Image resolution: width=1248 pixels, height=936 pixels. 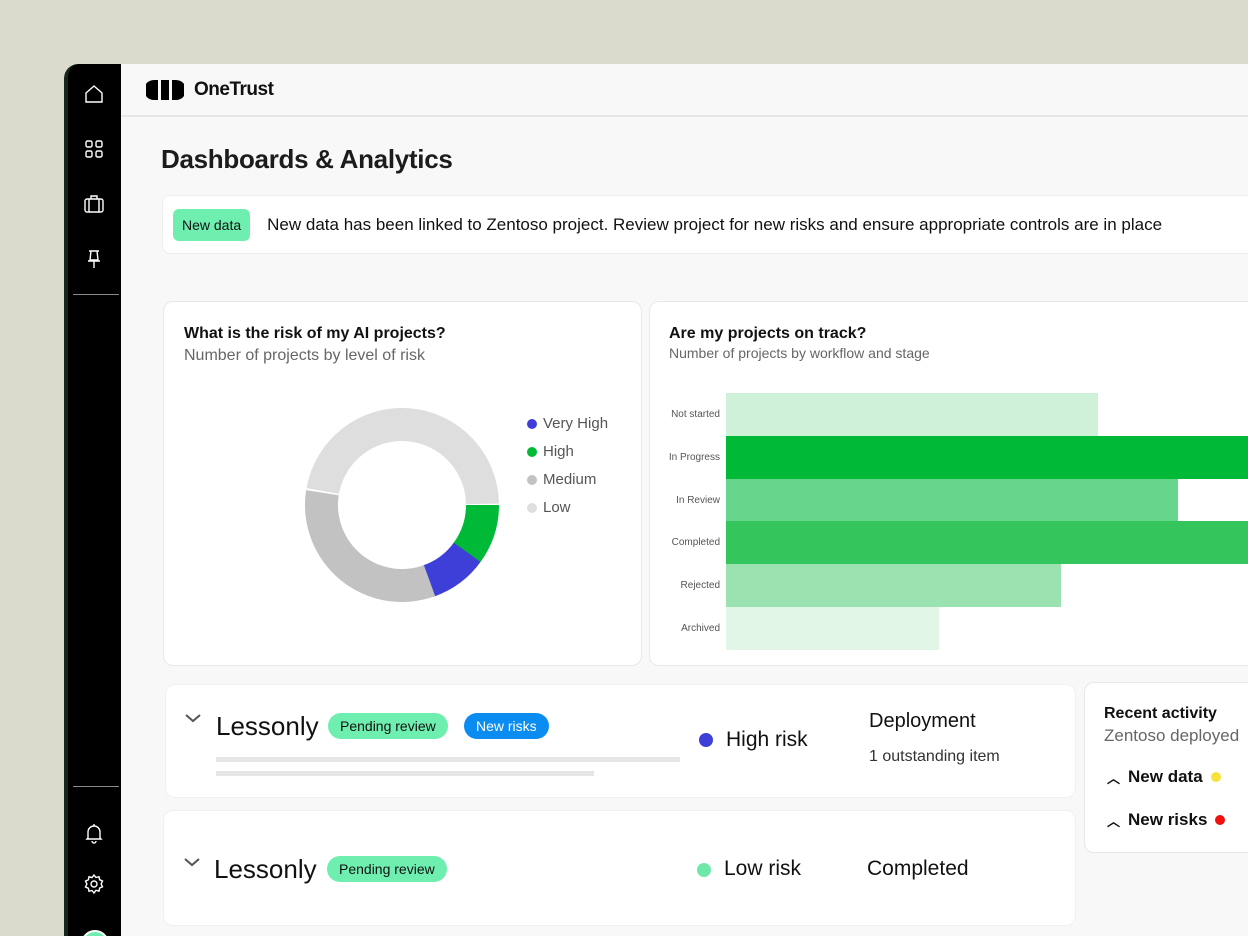 I want to click on bar-label: In Review, so click(x=698, y=500).